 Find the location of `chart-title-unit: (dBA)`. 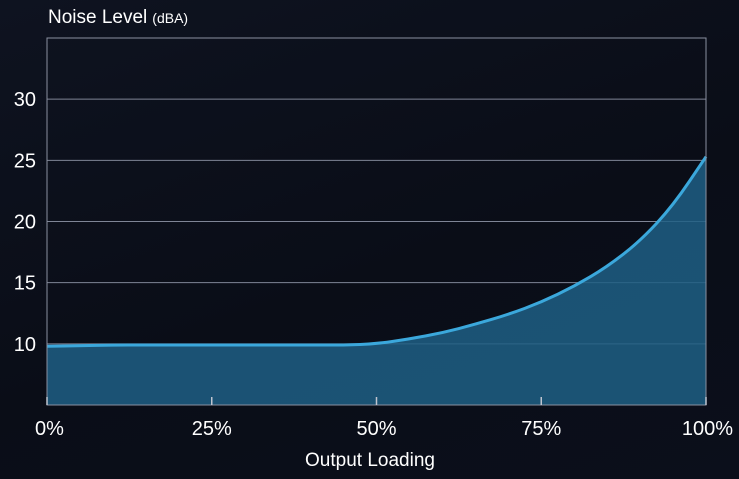

chart-title-unit: (dBA) is located at coordinates (170, 18).